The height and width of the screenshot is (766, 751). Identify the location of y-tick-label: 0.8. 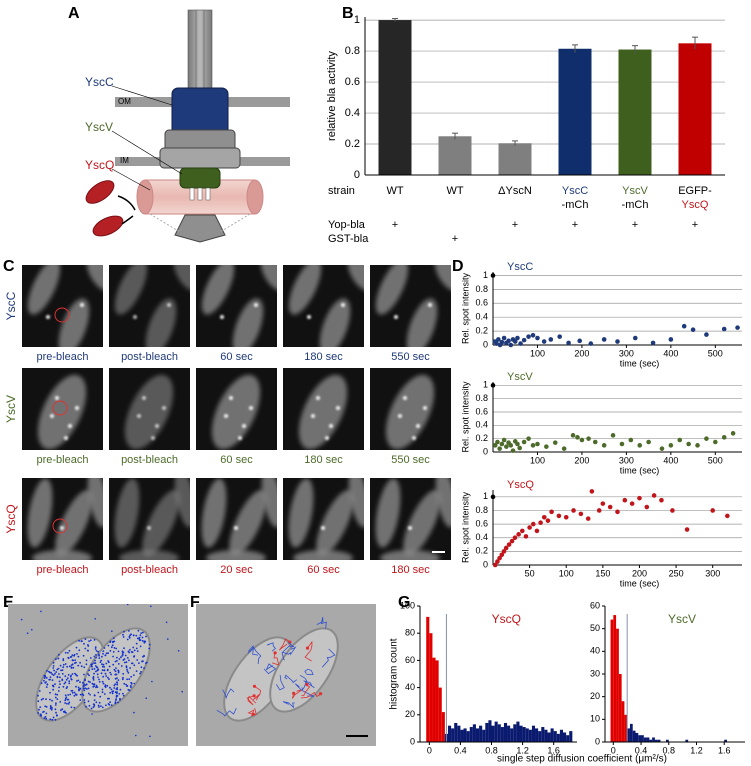
(352, 51).